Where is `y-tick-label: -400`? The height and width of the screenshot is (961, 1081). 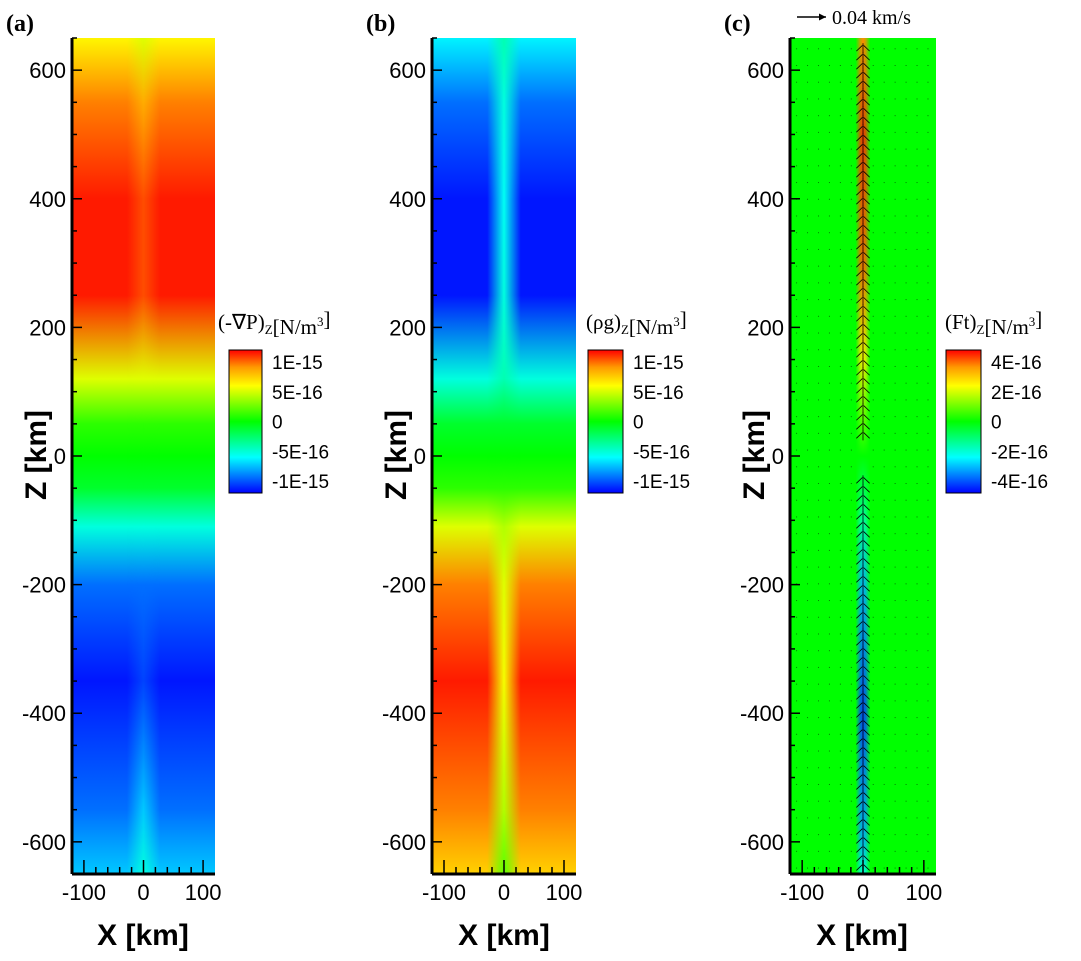 y-tick-label: -400 is located at coordinates (404, 713).